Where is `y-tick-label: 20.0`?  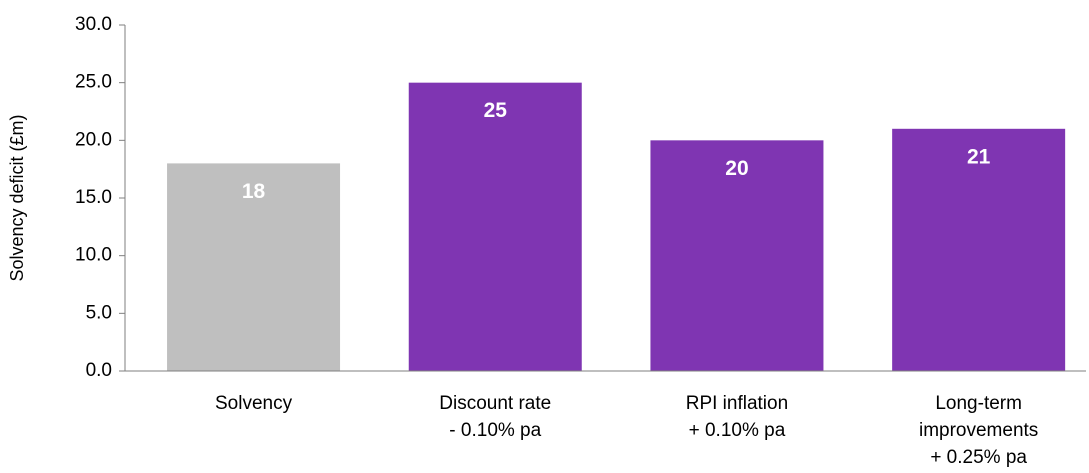 y-tick-label: 20.0 is located at coordinates (93, 139).